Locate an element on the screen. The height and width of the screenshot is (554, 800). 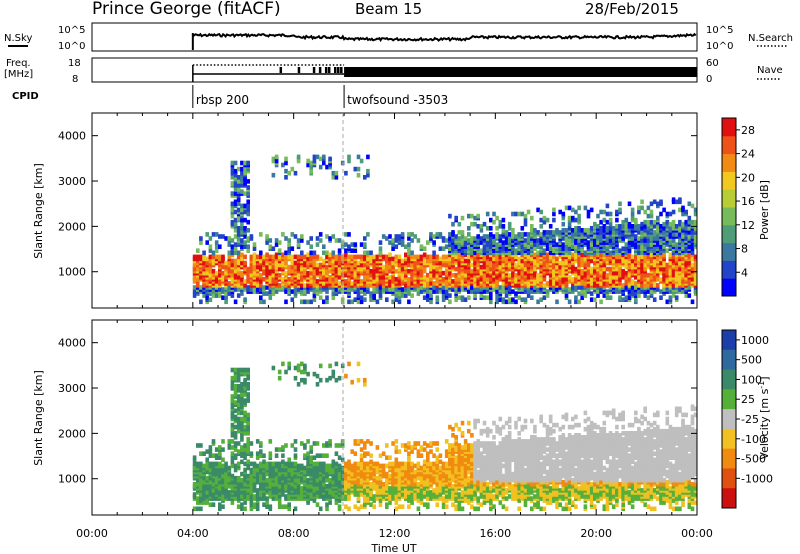
power-colorbar-label: Power [dB] is located at coordinates (764, 210).